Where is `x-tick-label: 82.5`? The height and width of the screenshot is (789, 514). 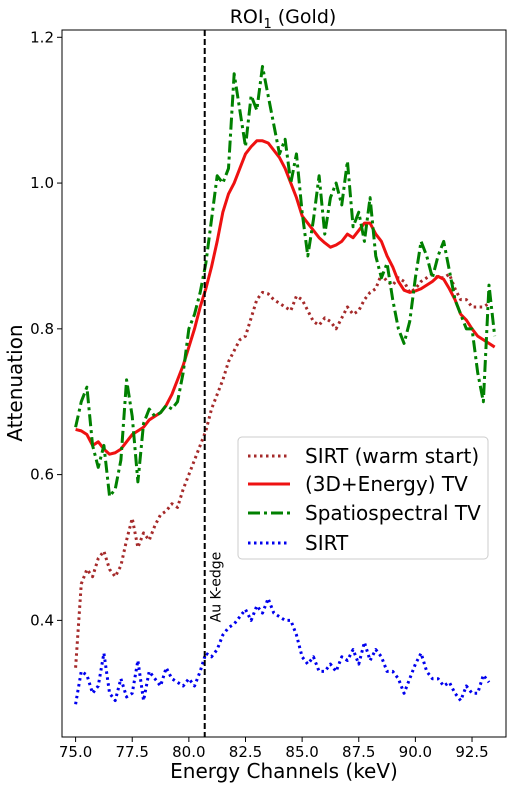 x-tick-label: 82.5 is located at coordinates (245, 752).